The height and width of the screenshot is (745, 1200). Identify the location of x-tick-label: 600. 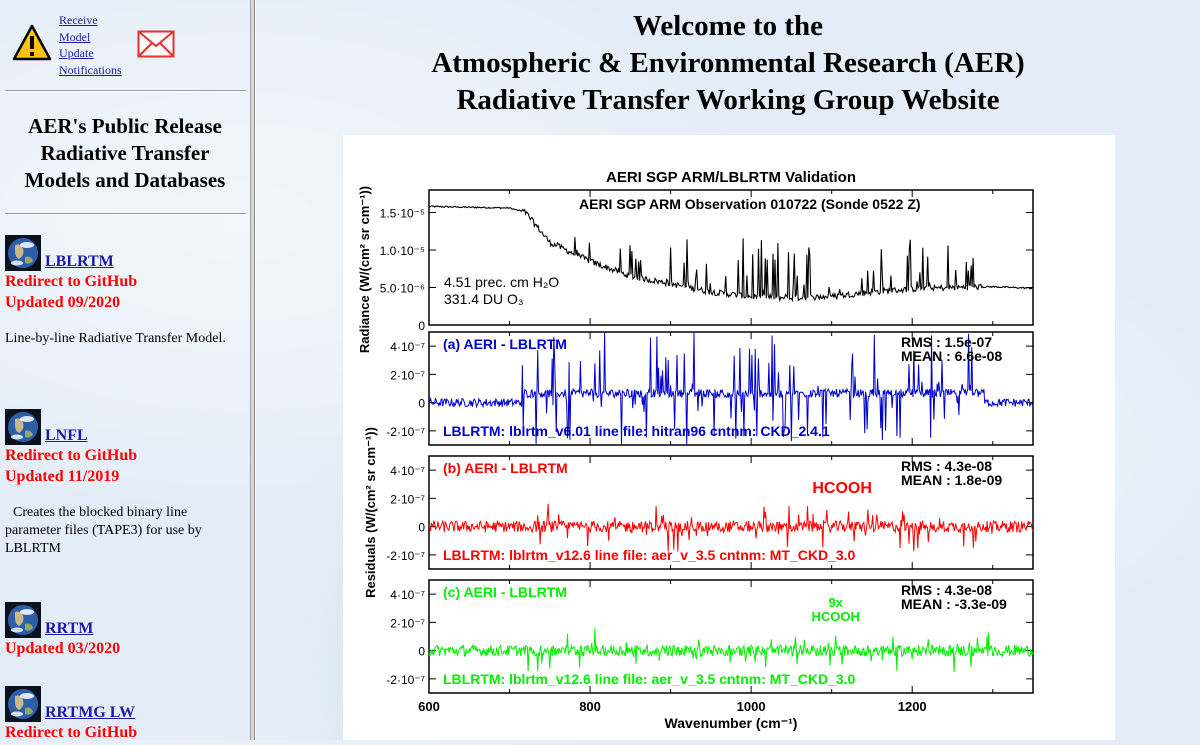
(429, 706).